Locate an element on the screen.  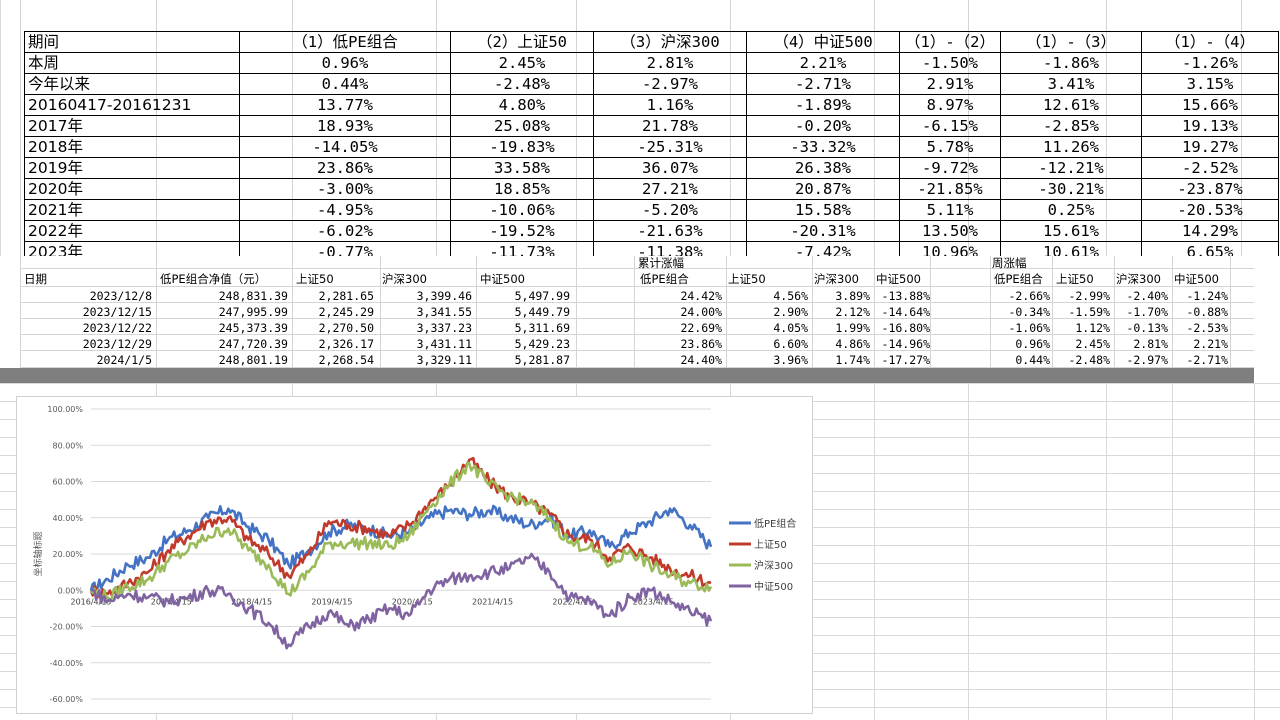
summary-cell: 2.81% is located at coordinates (670, 63).